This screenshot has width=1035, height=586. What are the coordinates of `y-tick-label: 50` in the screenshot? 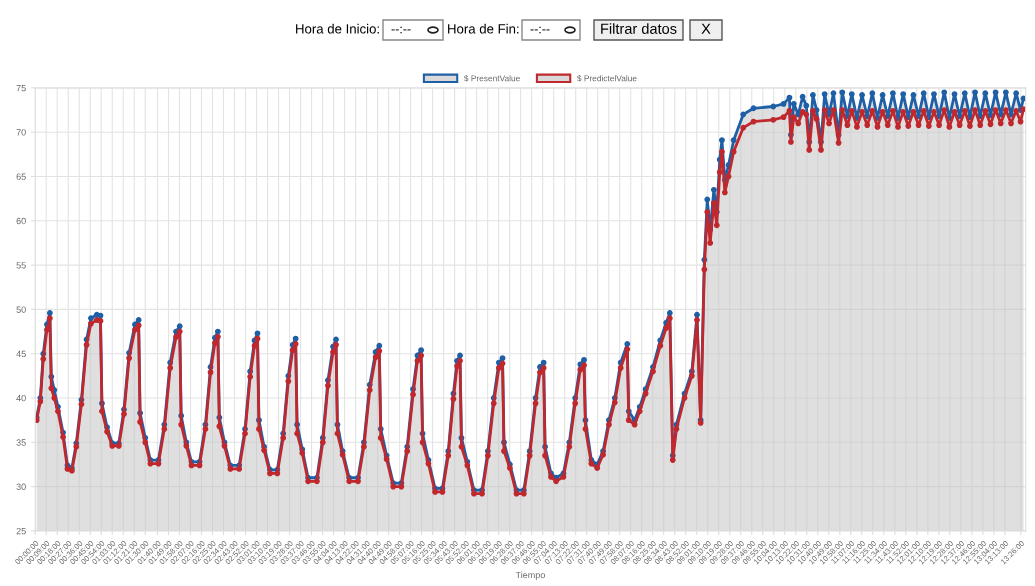 It's located at (21, 309).